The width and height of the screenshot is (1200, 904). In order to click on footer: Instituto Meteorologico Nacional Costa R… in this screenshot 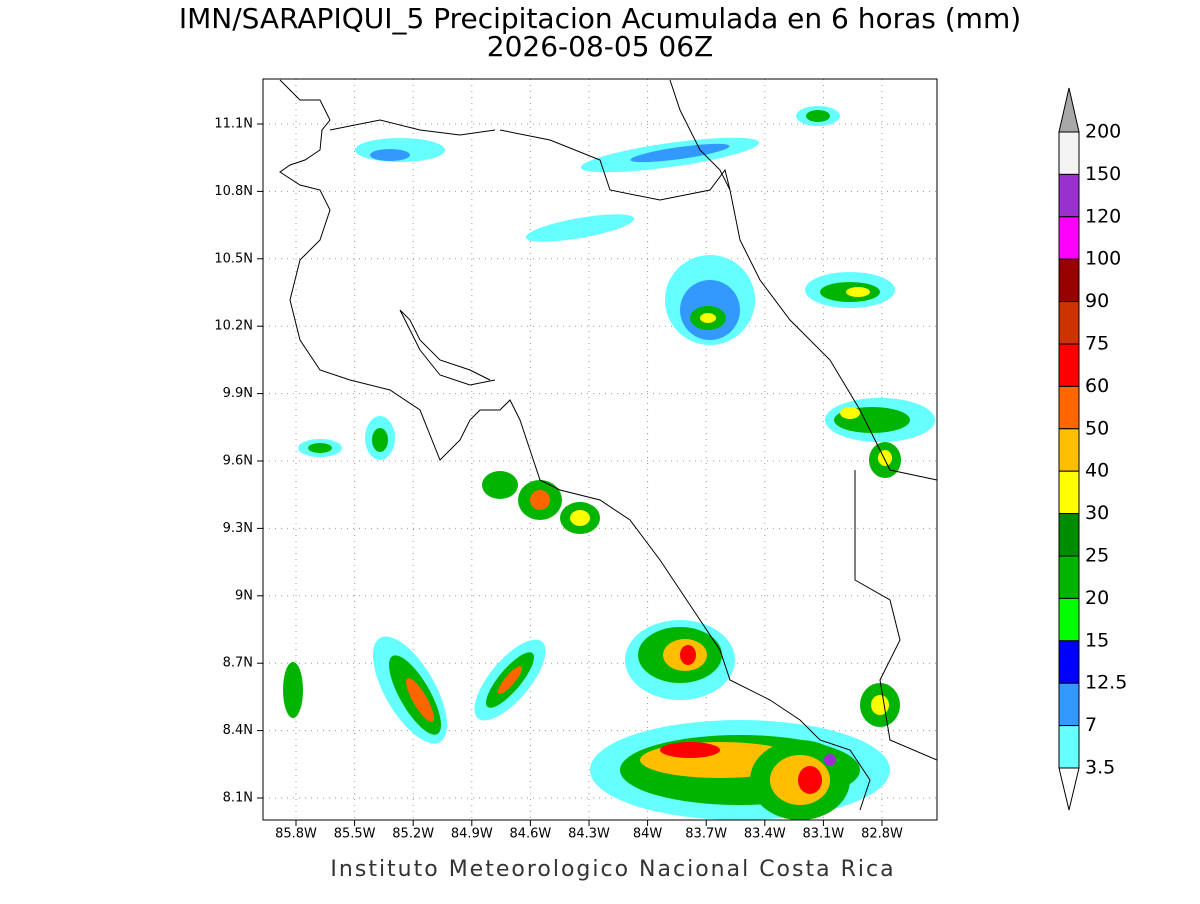, I will do `click(612, 869)`.